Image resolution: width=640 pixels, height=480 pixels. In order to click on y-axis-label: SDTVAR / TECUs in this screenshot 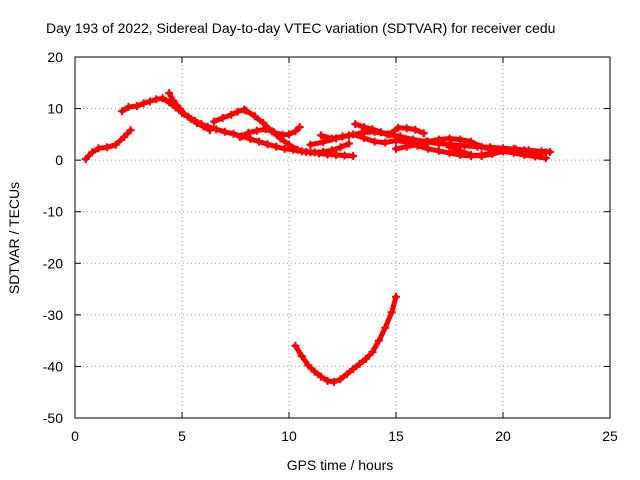, I will do `click(14, 238)`.